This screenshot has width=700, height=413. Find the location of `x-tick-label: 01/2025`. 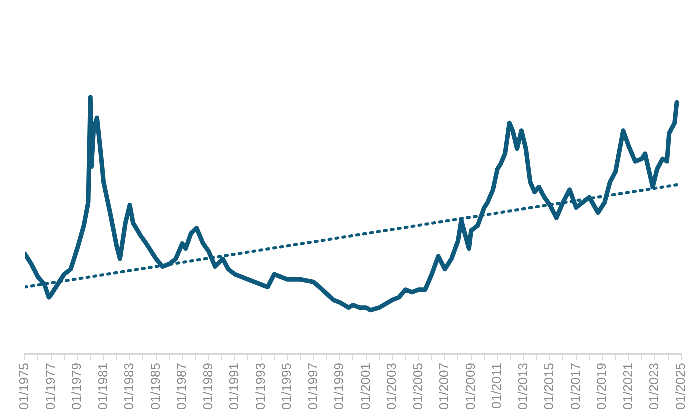

x-tick-label: 01/2025 is located at coordinates (680, 386).